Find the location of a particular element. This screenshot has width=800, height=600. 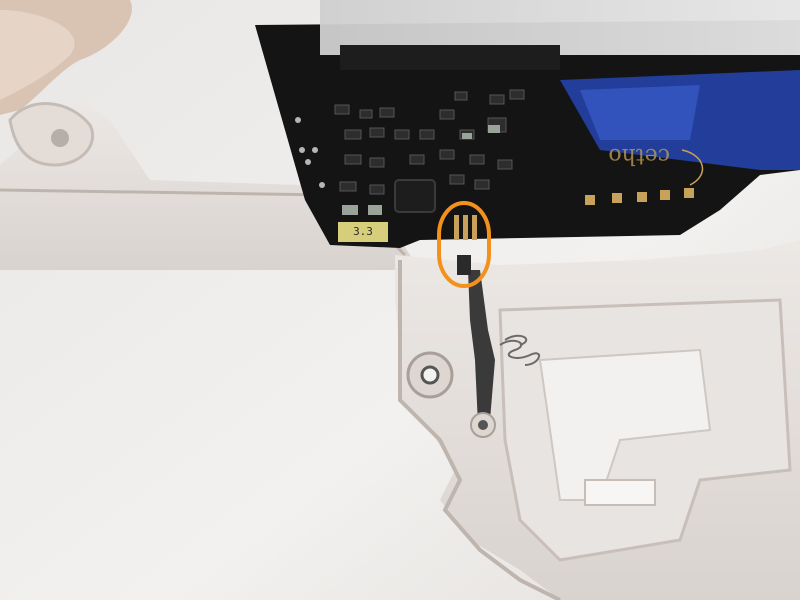

pcb-light-parts is located at coordinates (421, 170).